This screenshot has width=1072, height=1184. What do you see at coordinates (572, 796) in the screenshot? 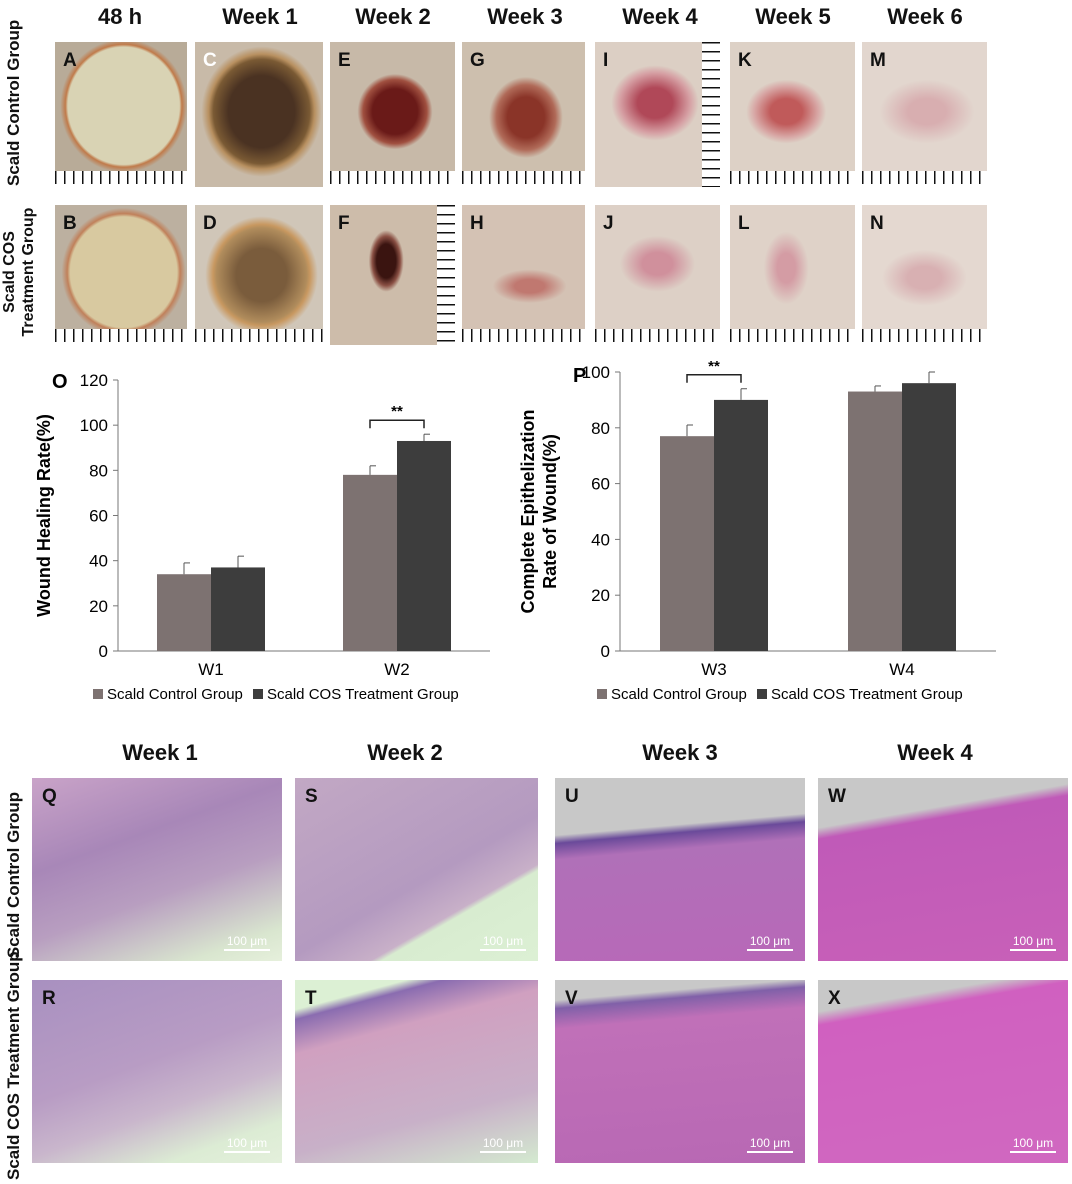
I see `panel-letter: U` at bounding box center [572, 796].